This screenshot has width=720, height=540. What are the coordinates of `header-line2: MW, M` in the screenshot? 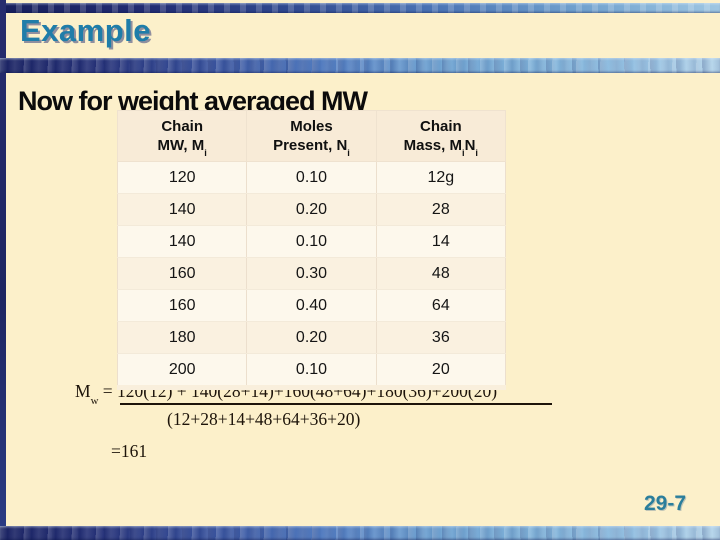 It's located at (181, 145).